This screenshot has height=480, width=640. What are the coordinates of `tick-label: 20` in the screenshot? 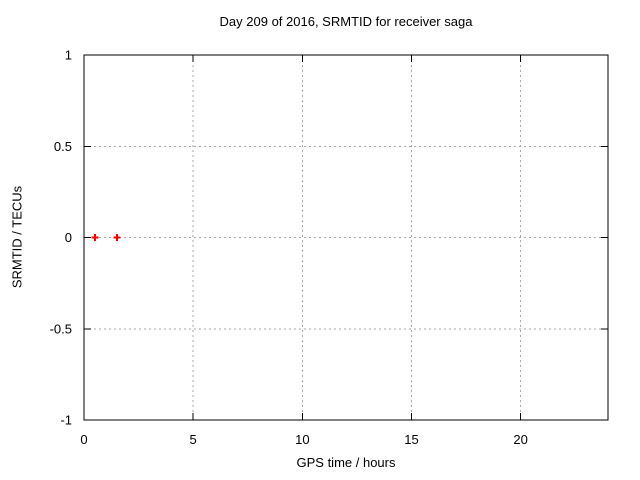 It's located at (520, 439).